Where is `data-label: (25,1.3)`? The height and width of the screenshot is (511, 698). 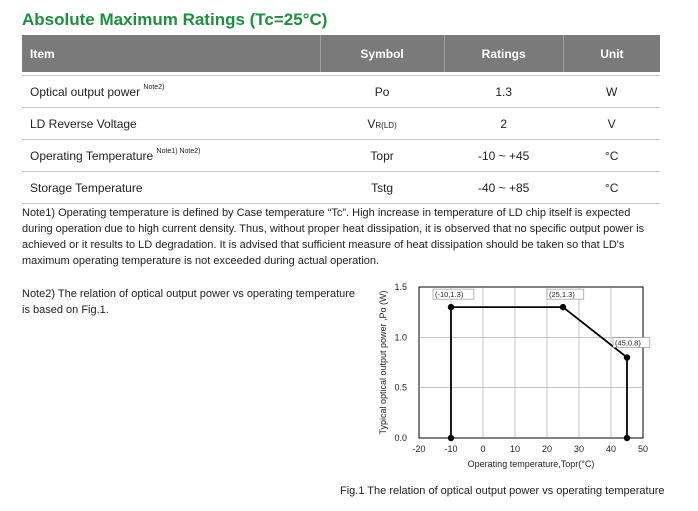
data-label: (25,1.3) is located at coordinates (562, 294).